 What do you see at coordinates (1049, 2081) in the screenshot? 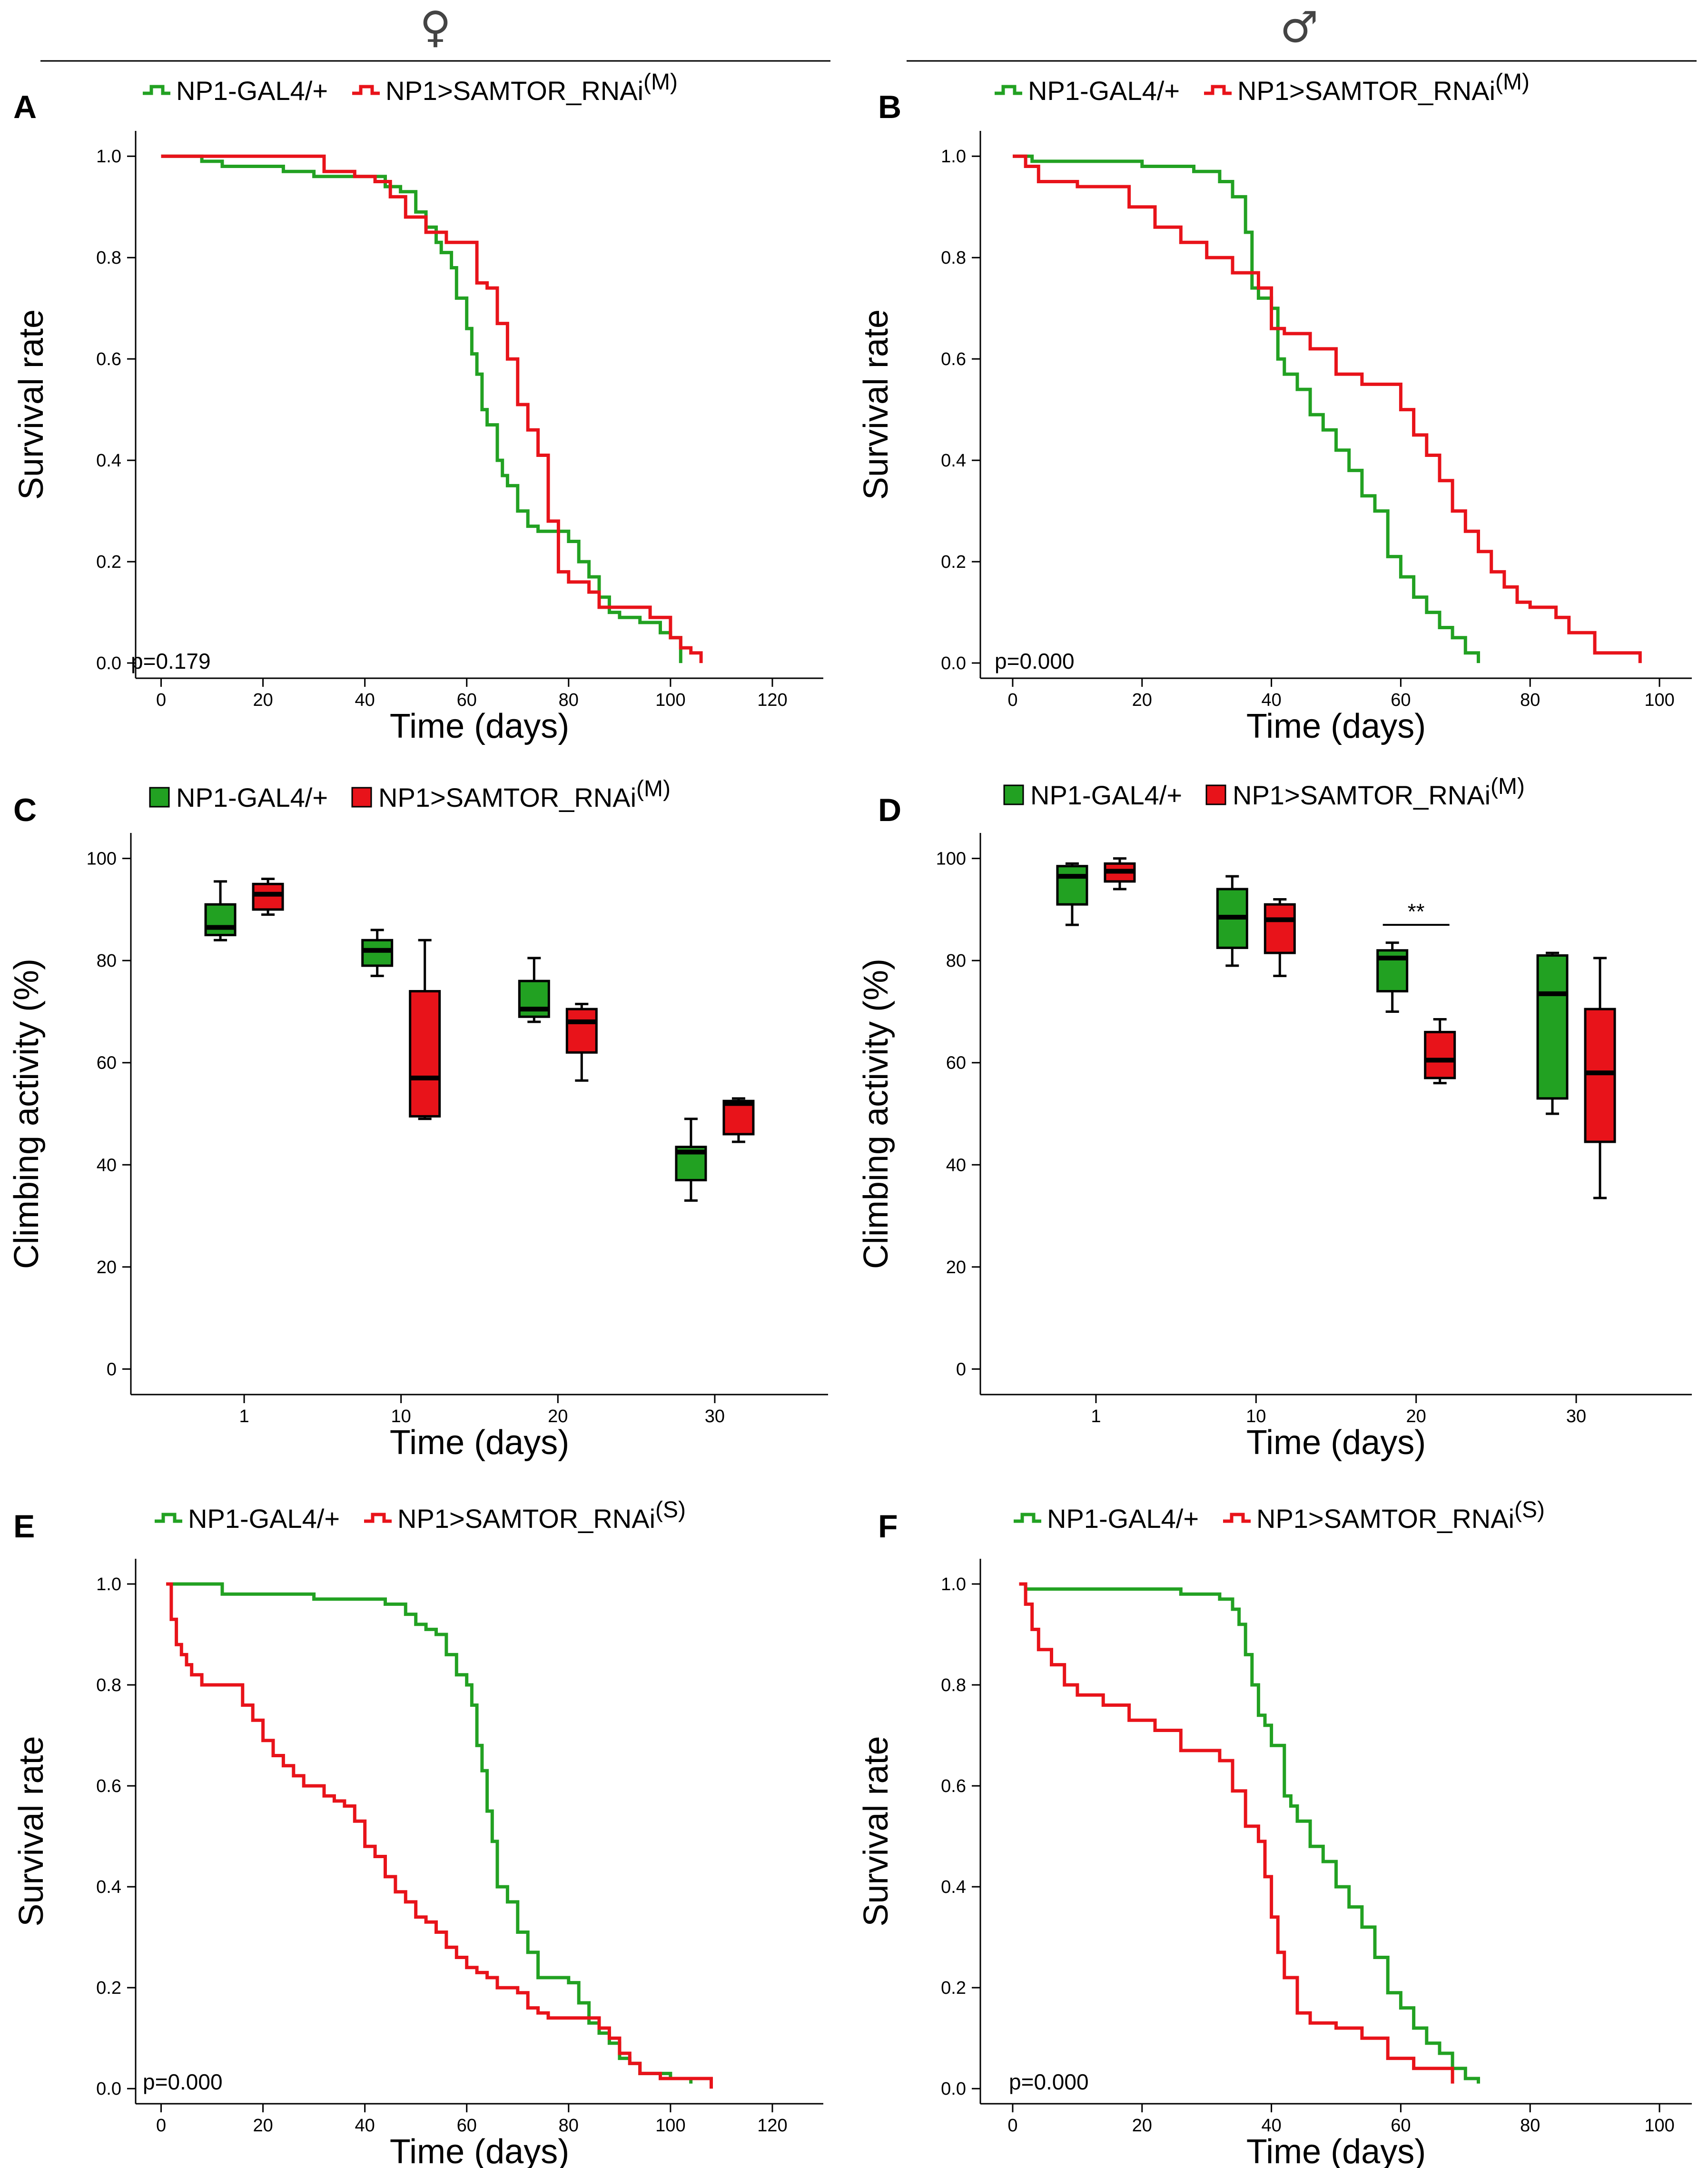
I see `p-value-label: p=0.000` at bounding box center [1049, 2081].